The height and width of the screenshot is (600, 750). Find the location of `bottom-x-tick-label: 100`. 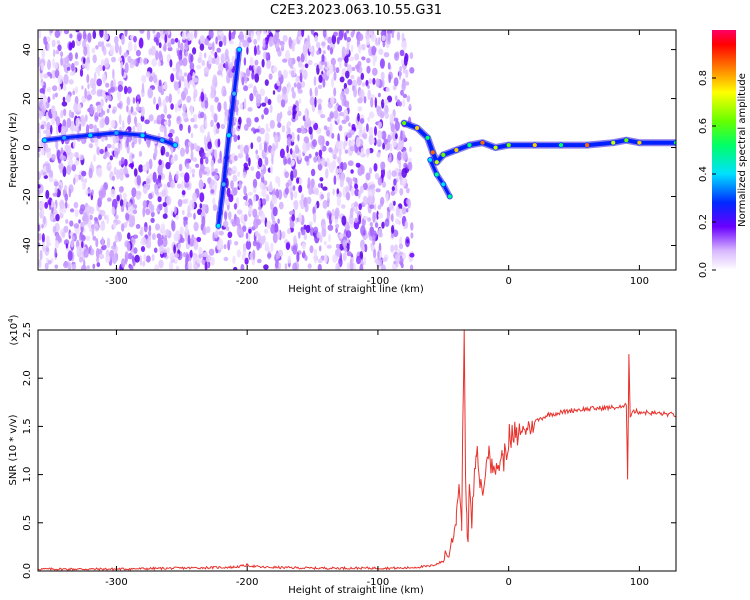

bottom-x-tick-label: 100 is located at coordinates (639, 582).